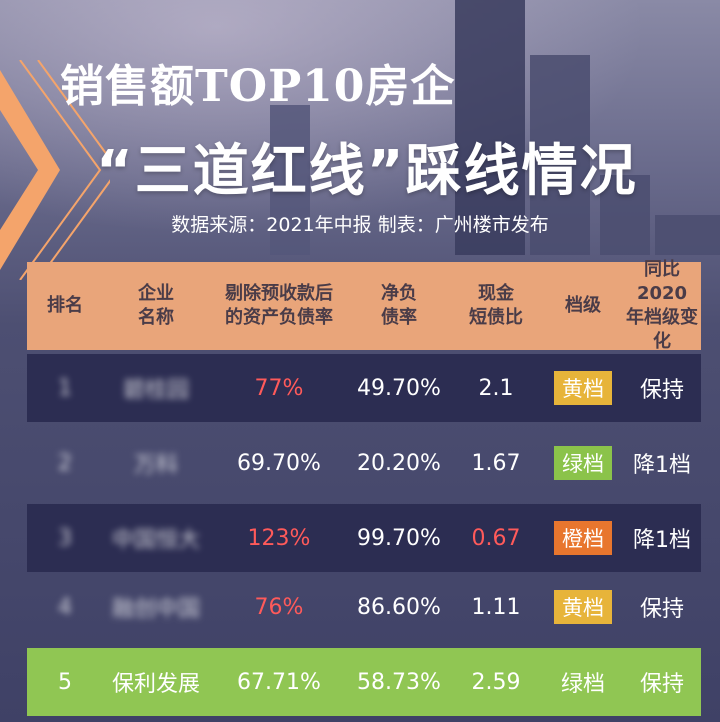 The image size is (720, 722). What do you see at coordinates (583, 463) in the screenshot?
I see `tier-badge: 绿档` at bounding box center [583, 463].